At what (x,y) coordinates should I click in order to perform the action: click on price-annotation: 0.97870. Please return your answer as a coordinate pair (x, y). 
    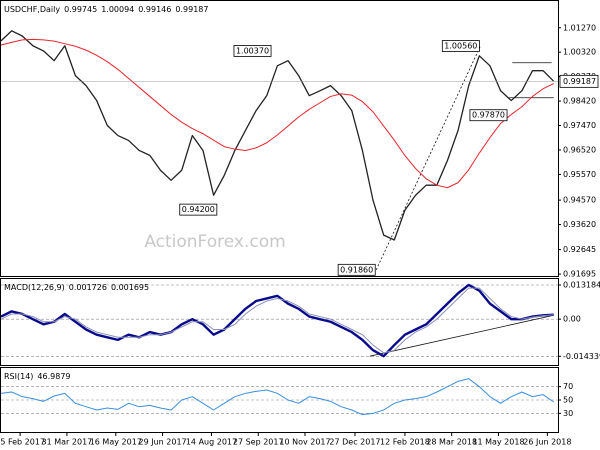
    Looking at the image, I should click on (488, 115).